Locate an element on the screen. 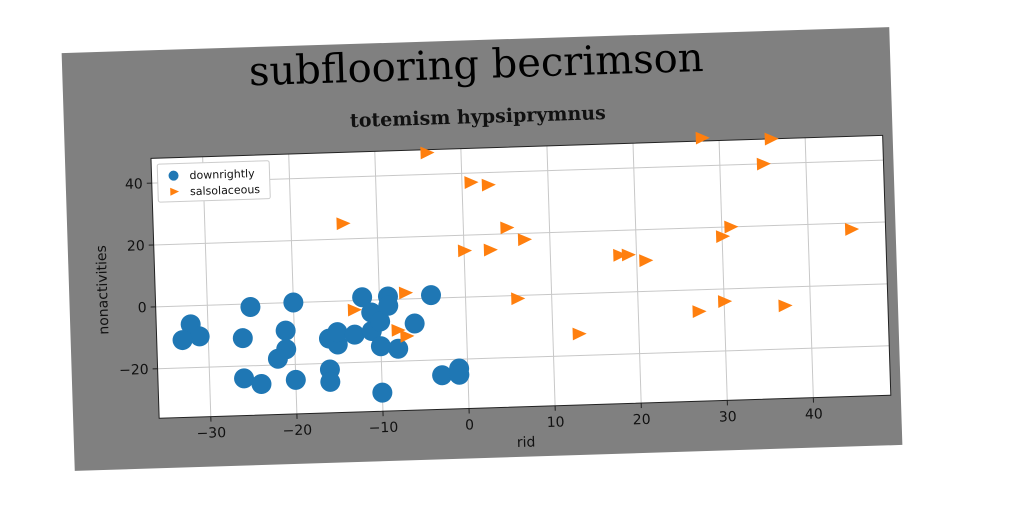 The height and width of the screenshot is (512, 1024). x-tick-label: 40 is located at coordinates (814, 414).